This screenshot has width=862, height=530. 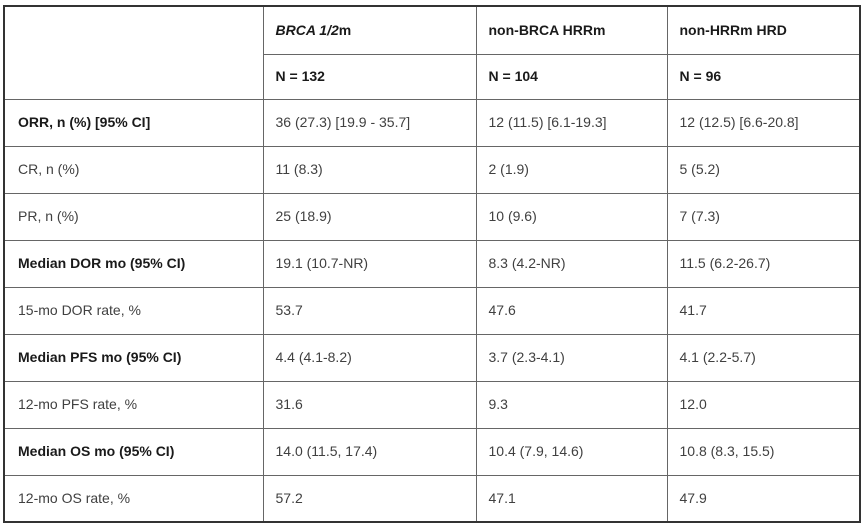 What do you see at coordinates (571, 310) in the screenshot?
I see `value-cell: 47.6` at bounding box center [571, 310].